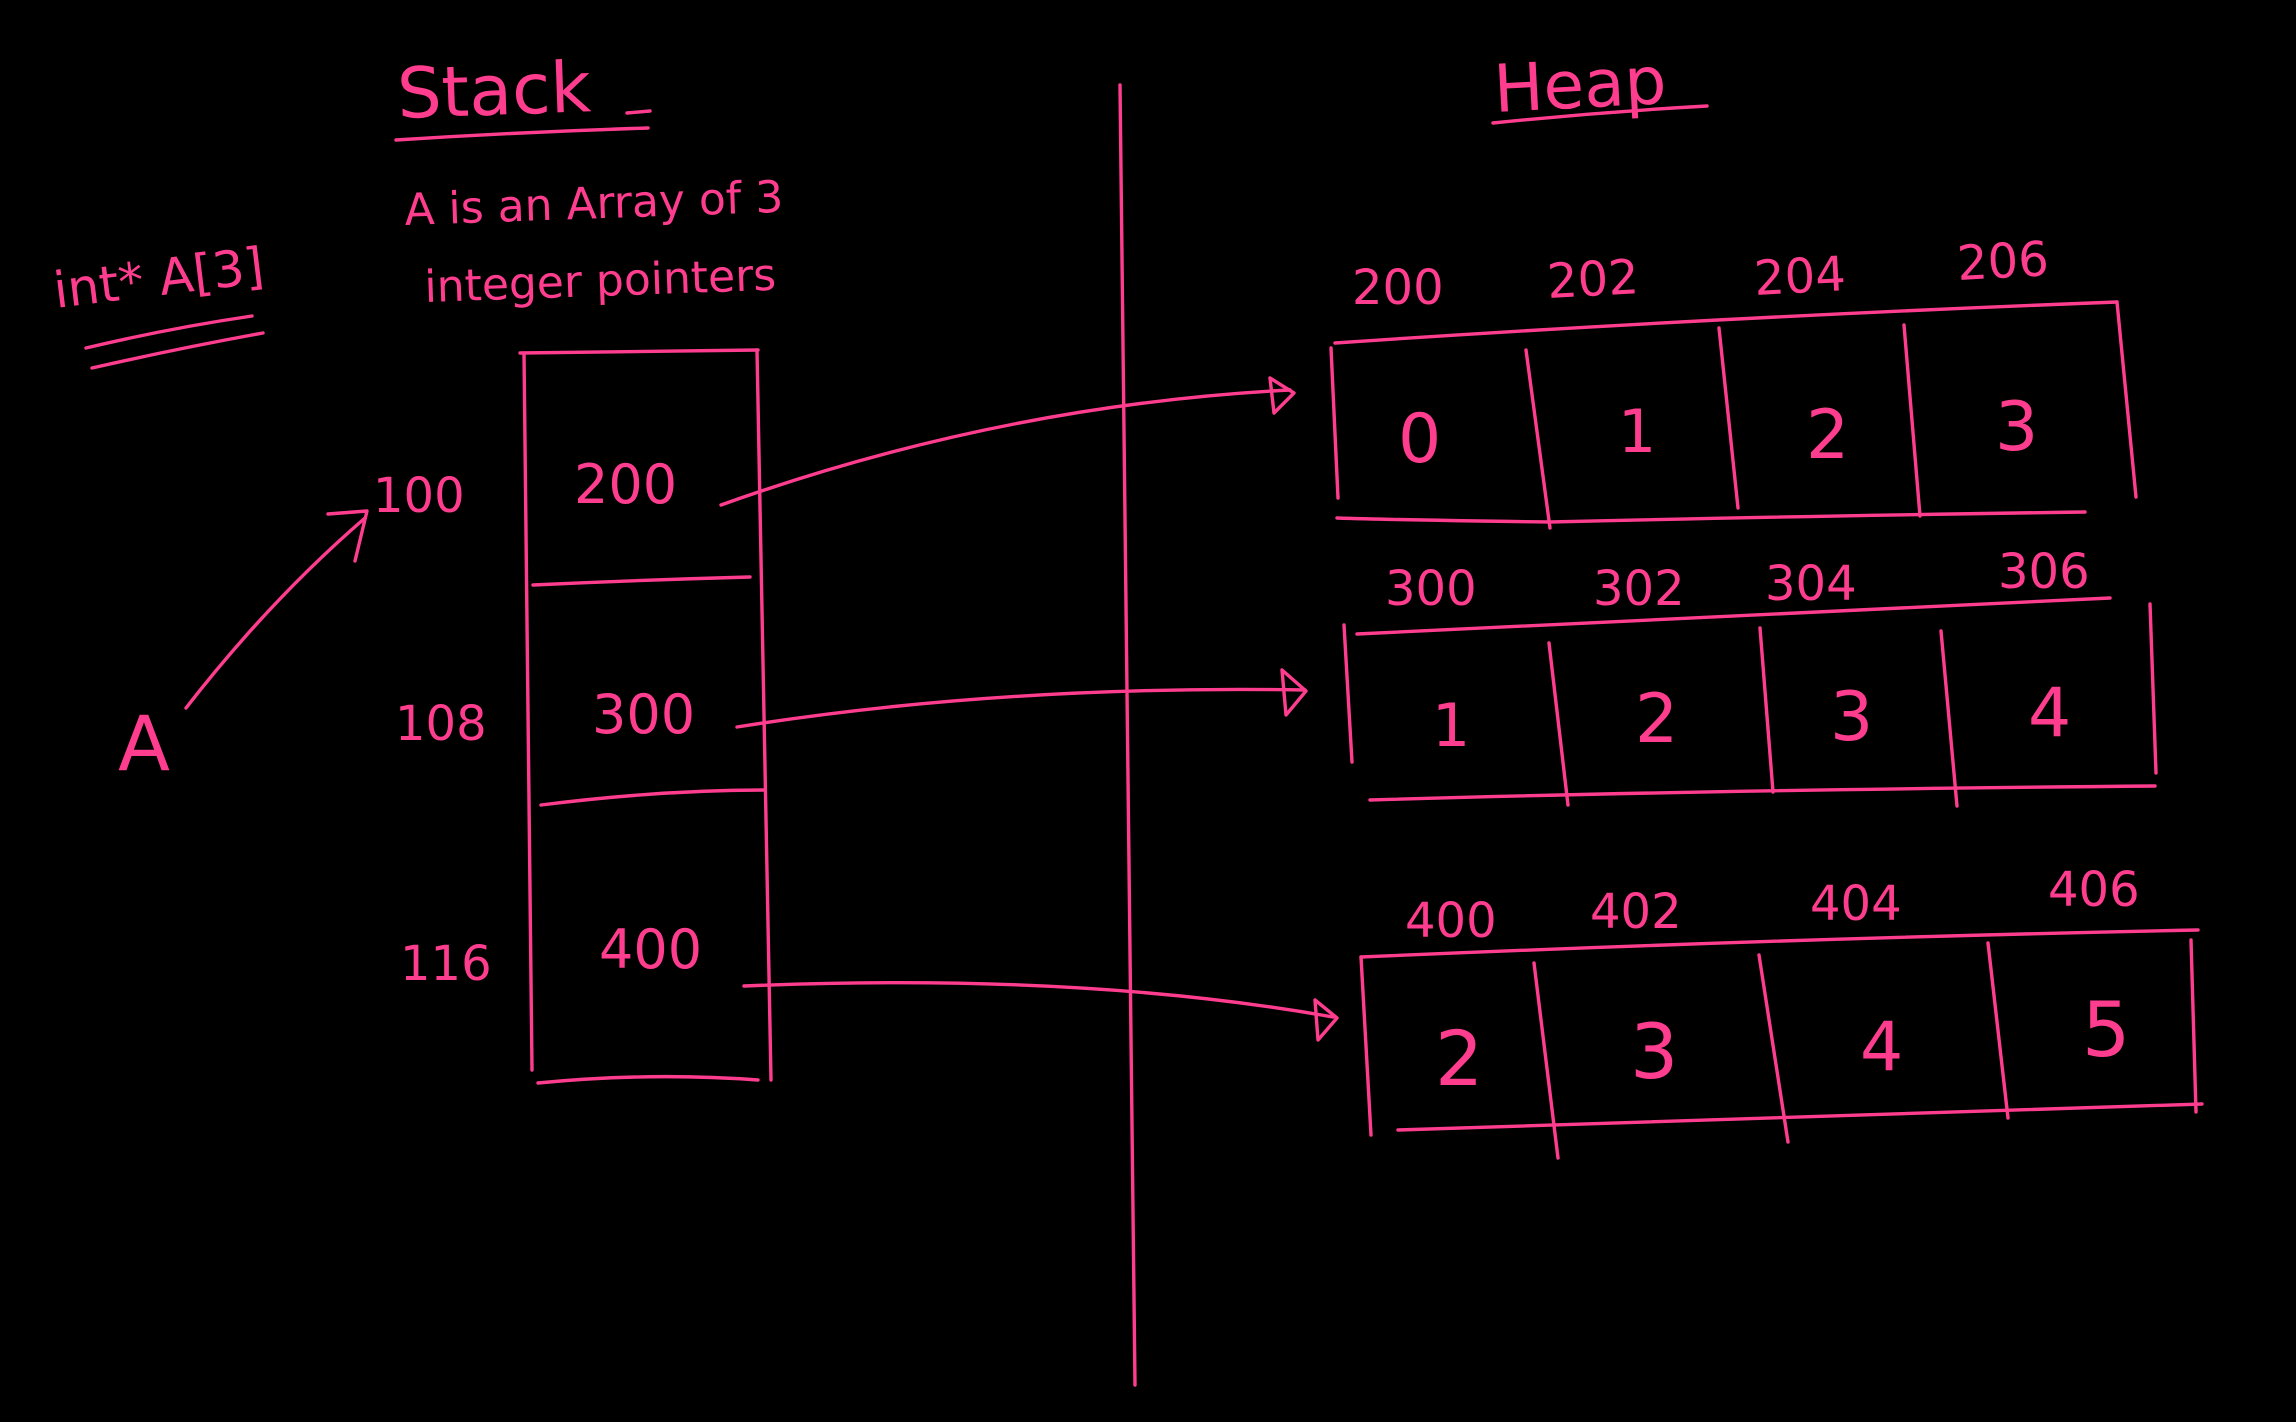  I want to click on heap-address: 400, so click(1451, 921).